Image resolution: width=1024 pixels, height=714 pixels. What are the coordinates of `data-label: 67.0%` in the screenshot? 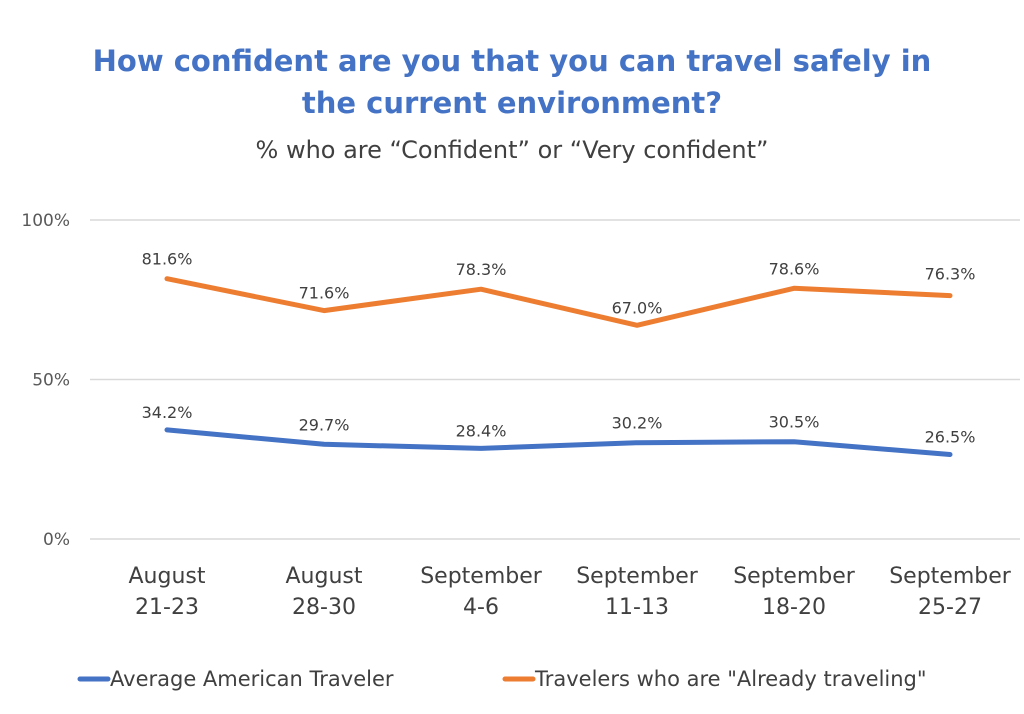 It's located at (637, 307).